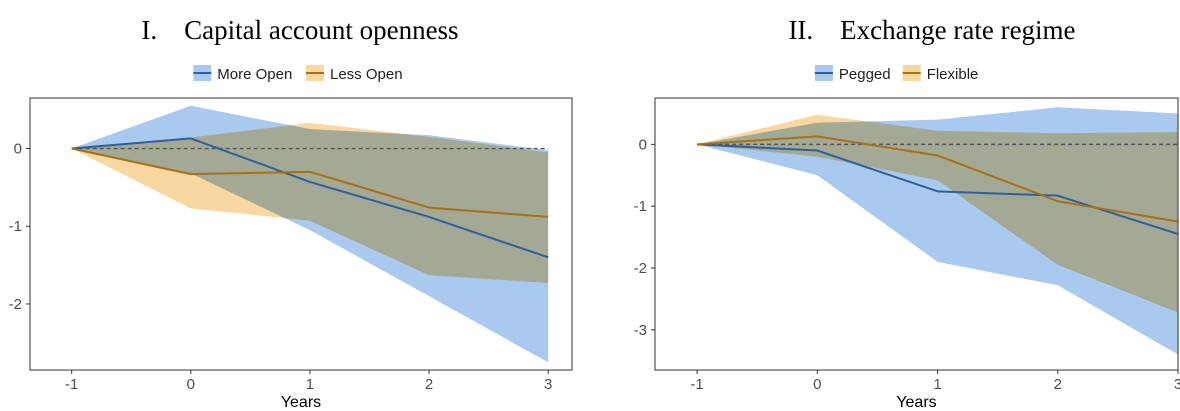 The image size is (1180, 411). Describe the element at coordinates (366, 74) in the screenshot. I see `legend-label: Less Open` at that location.